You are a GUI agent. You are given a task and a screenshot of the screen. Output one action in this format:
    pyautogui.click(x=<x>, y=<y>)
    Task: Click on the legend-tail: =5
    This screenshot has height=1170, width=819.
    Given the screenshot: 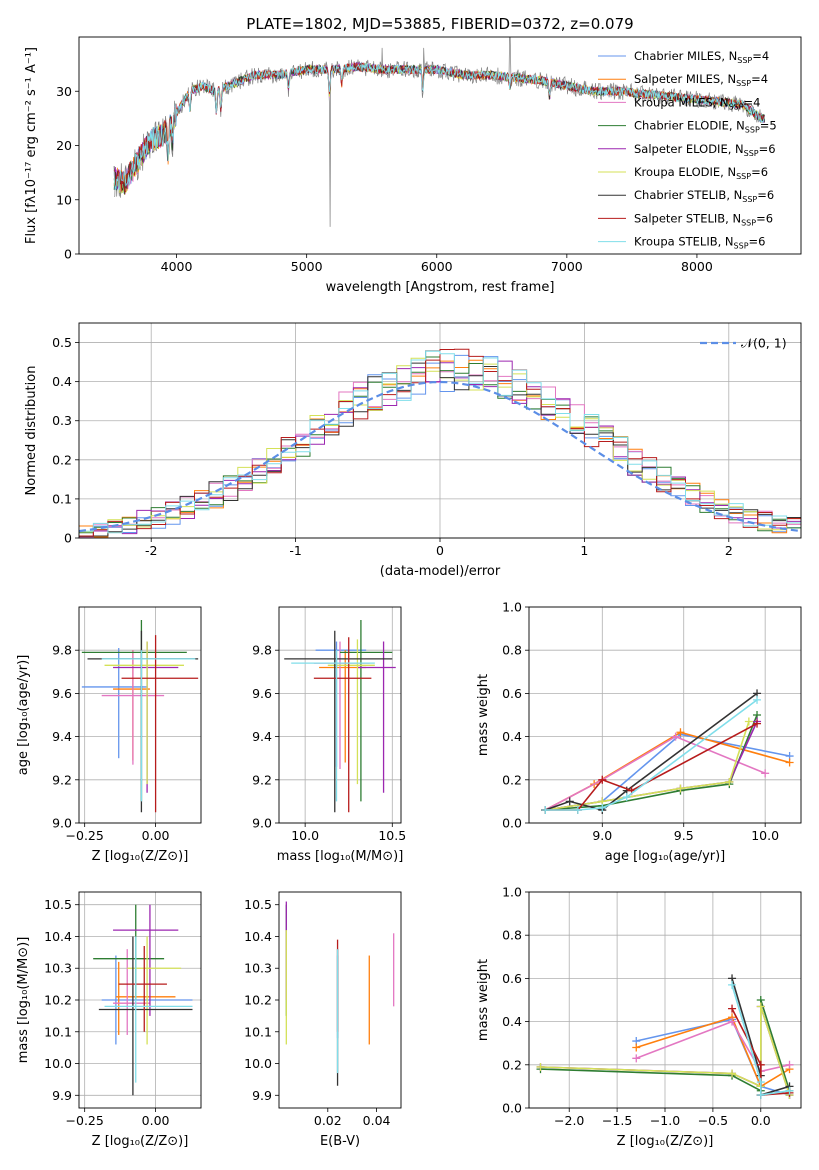 What is the action you would take?
    pyautogui.click(x=768, y=126)
    